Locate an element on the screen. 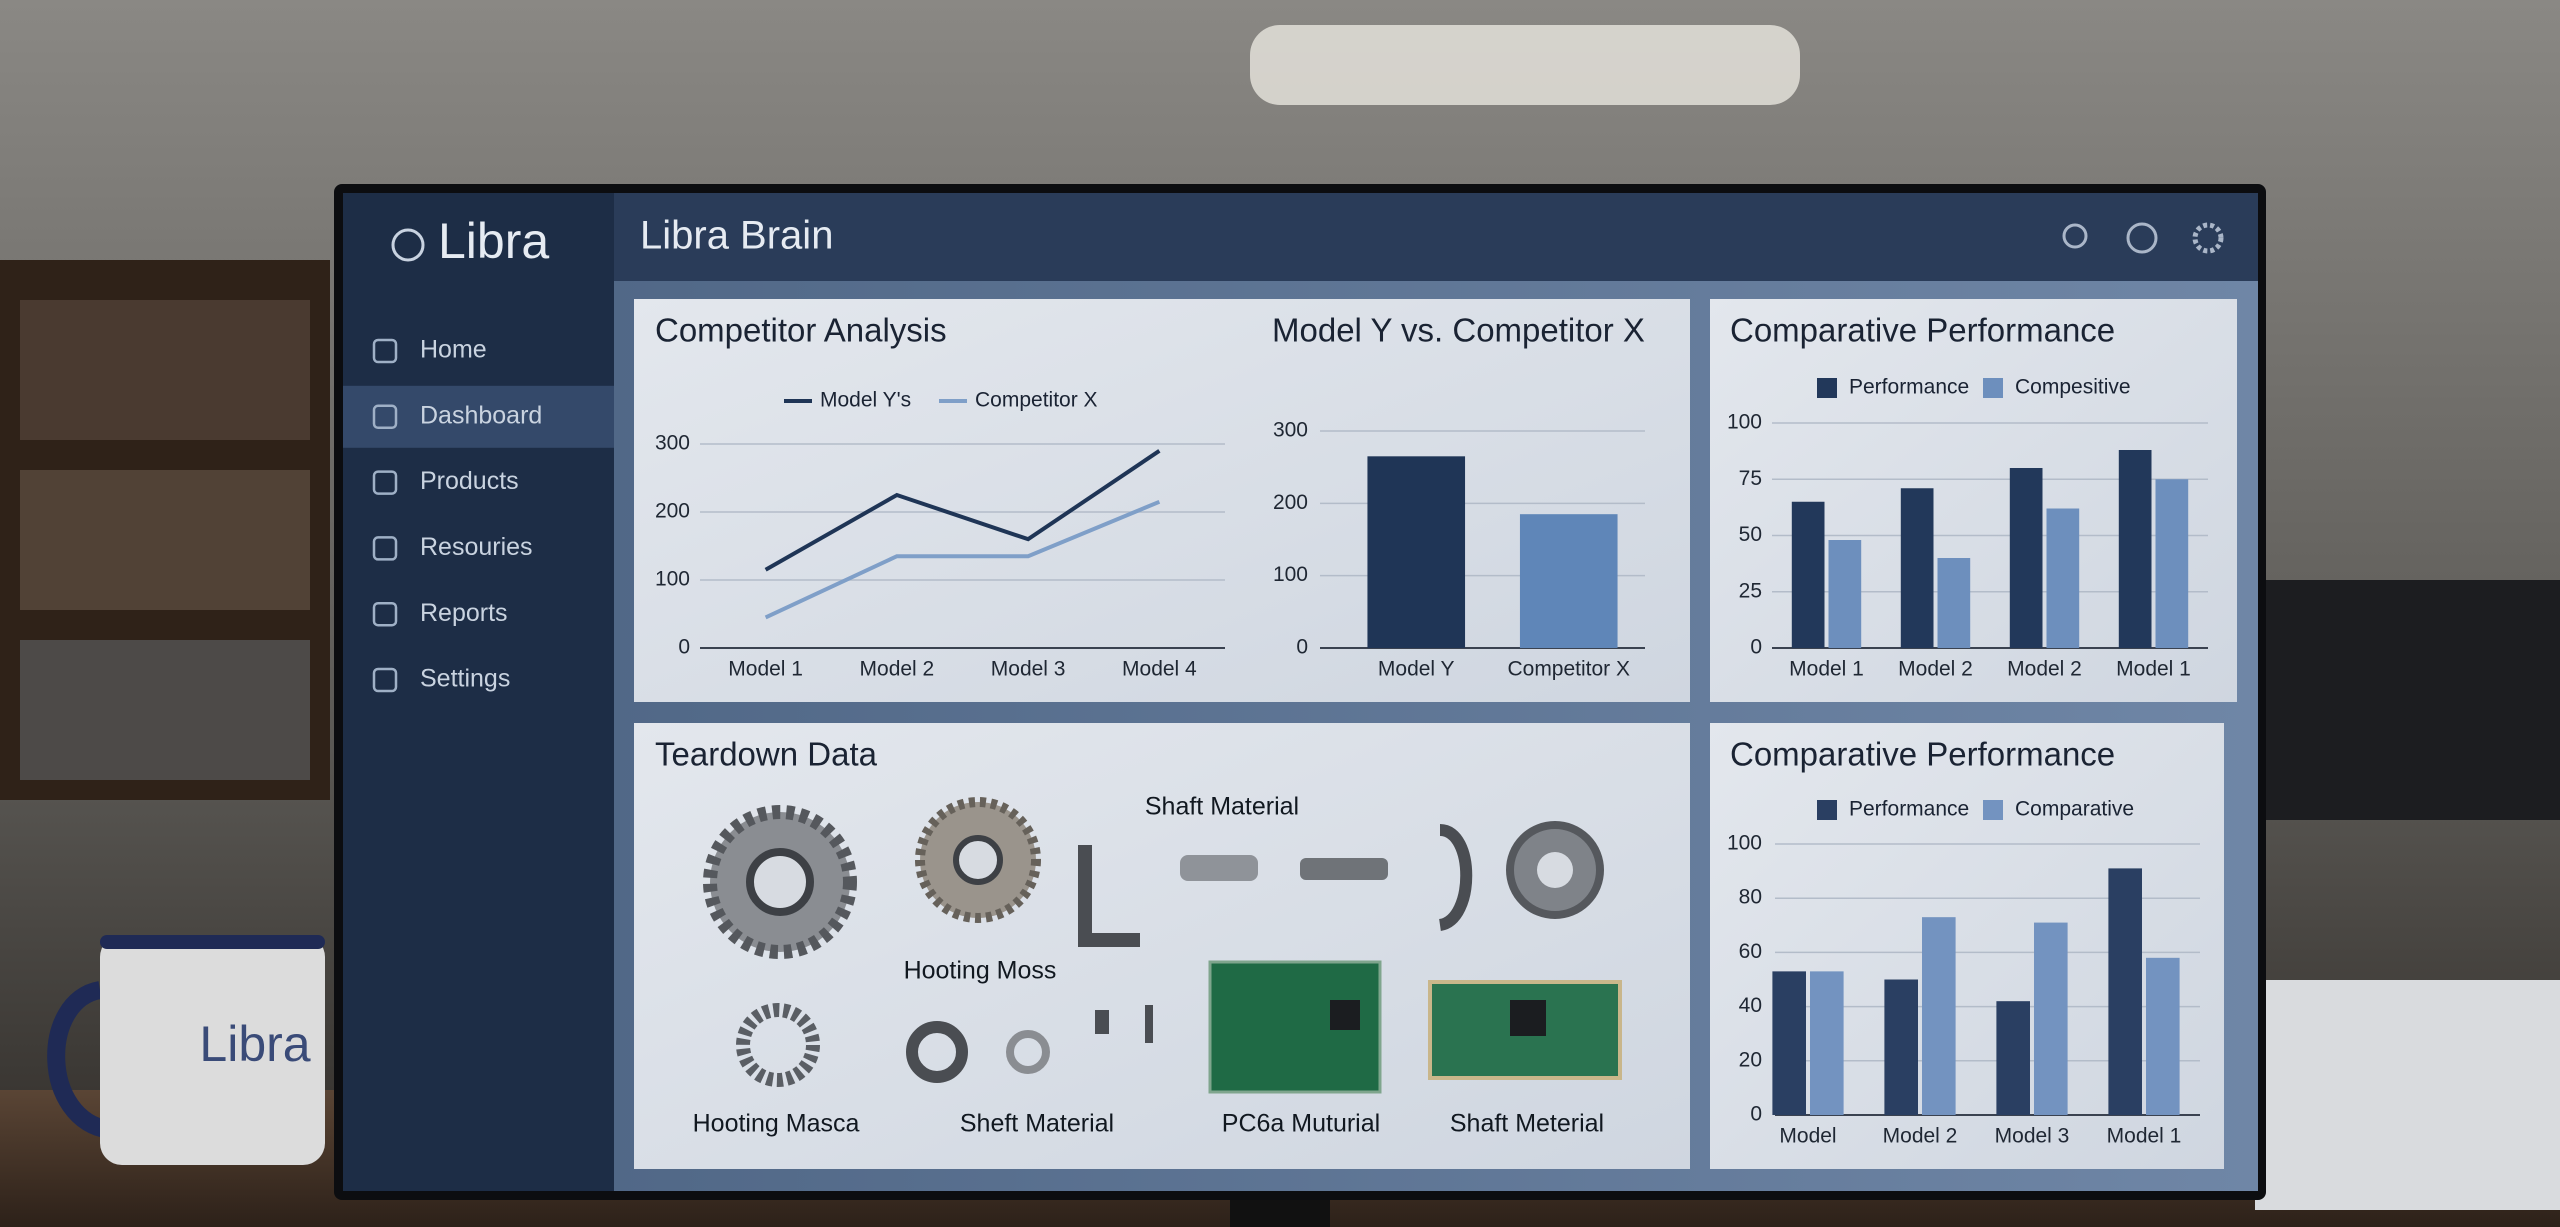  paper-stack is located at coordinates (2407, 1095).